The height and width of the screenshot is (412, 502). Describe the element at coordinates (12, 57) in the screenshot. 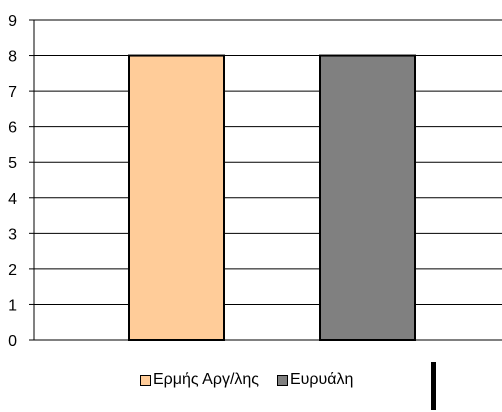

I see `y-tick-label-8: 8` at that location.